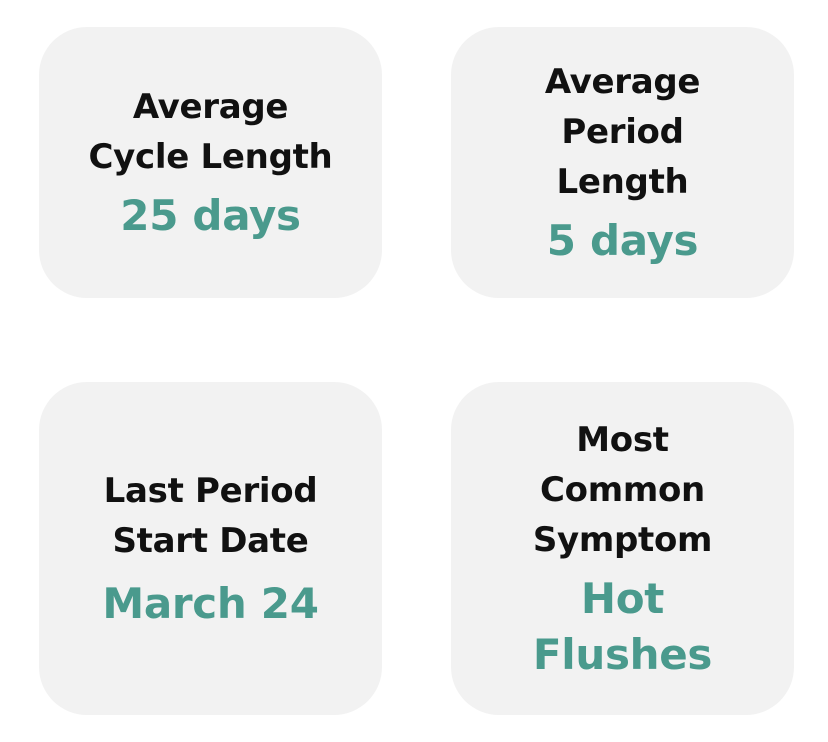 This screenshot has height=742, width=828. I want to click on card-value-line: Hot, so click(622, 598).